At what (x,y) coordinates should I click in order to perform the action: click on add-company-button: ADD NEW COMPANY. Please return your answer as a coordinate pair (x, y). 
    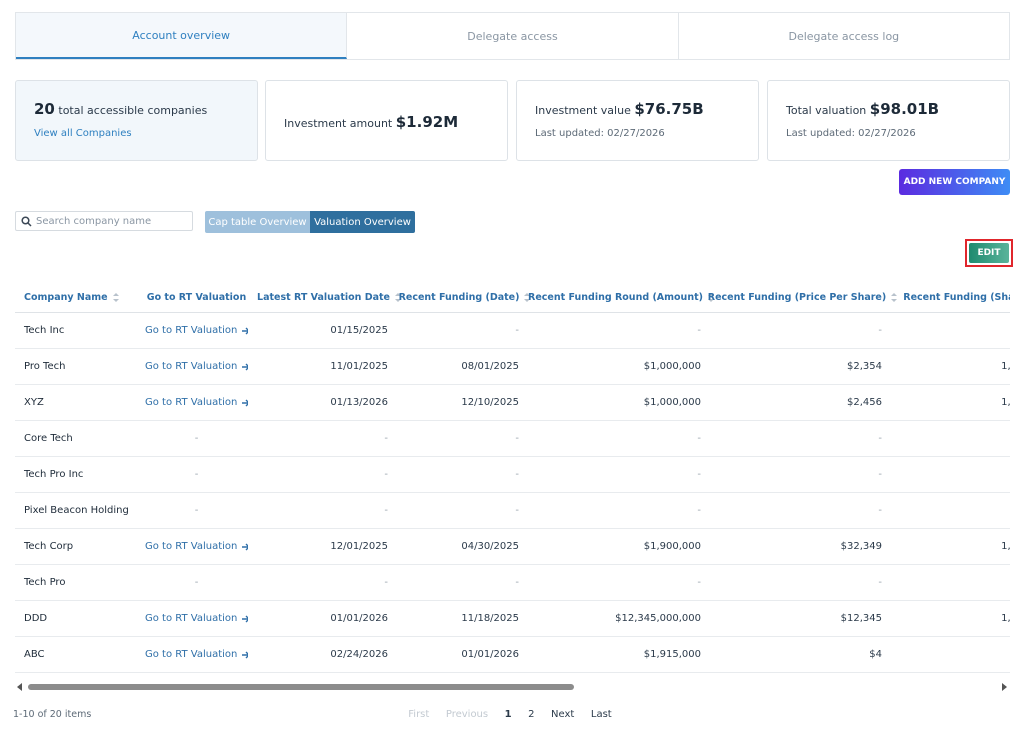
    Looking at the image, I should click on (954, 182).